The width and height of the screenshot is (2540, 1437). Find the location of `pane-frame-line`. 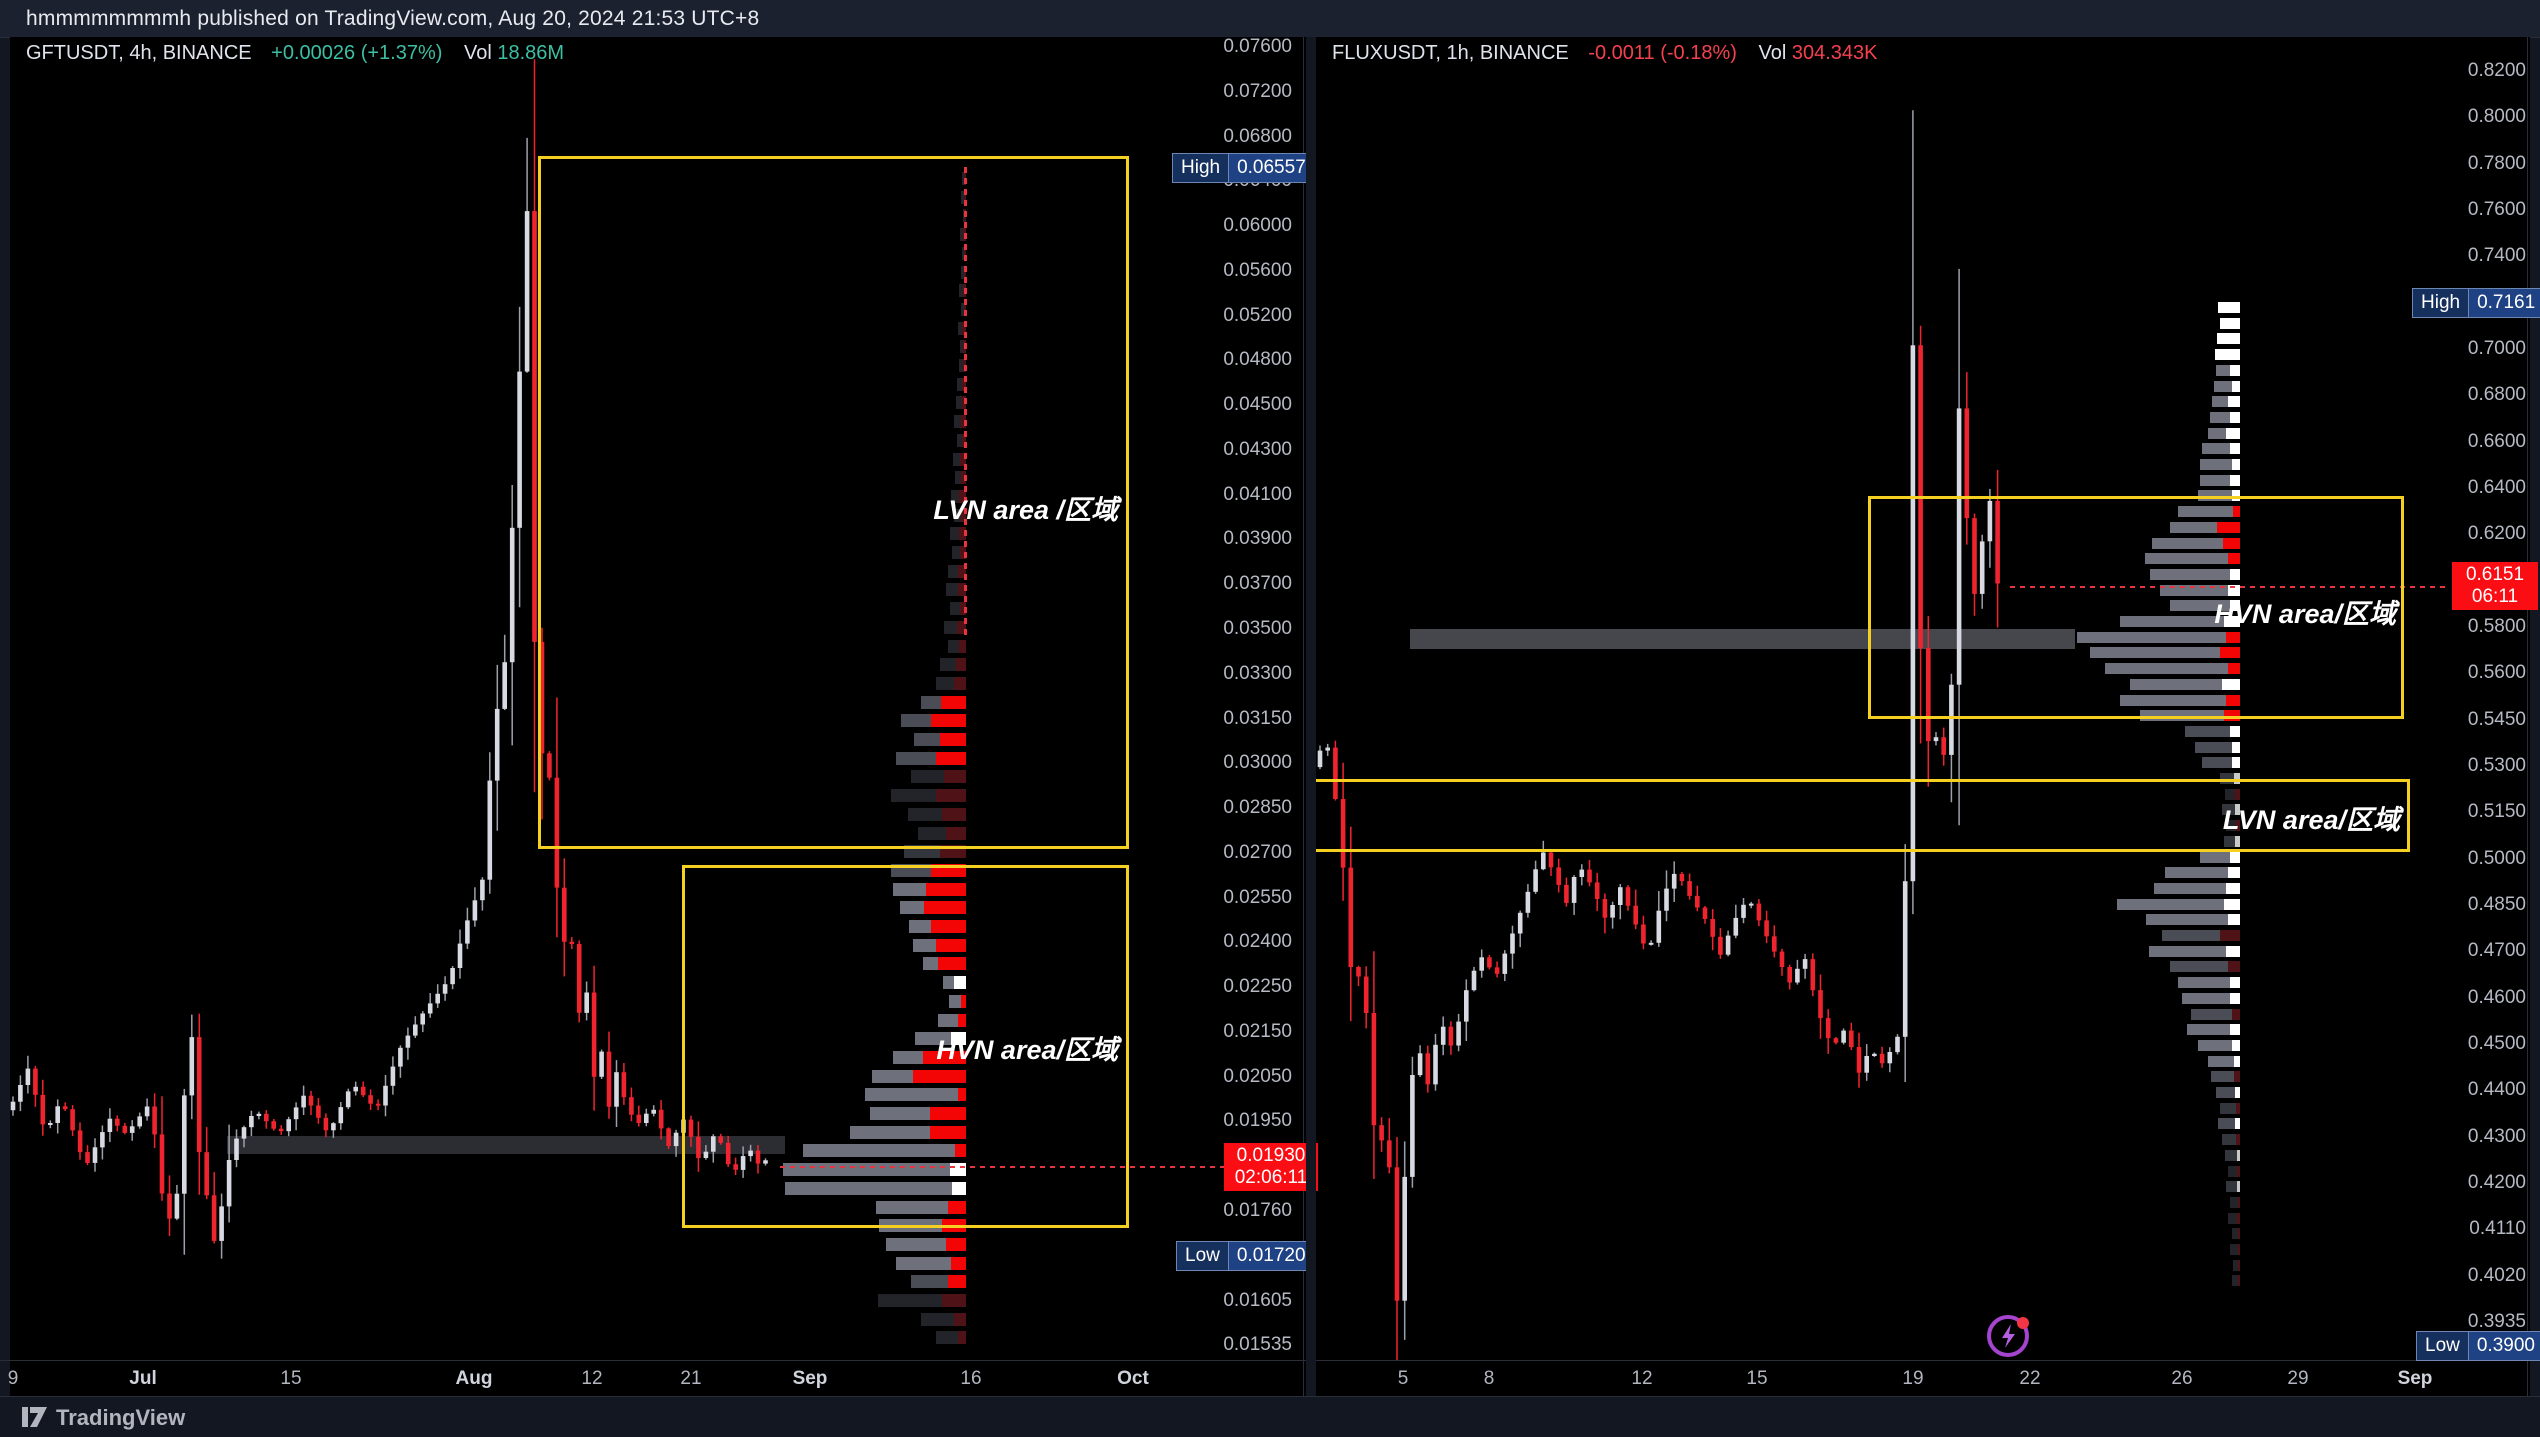

pane-frame-line is located at coordinates (2527, 716).